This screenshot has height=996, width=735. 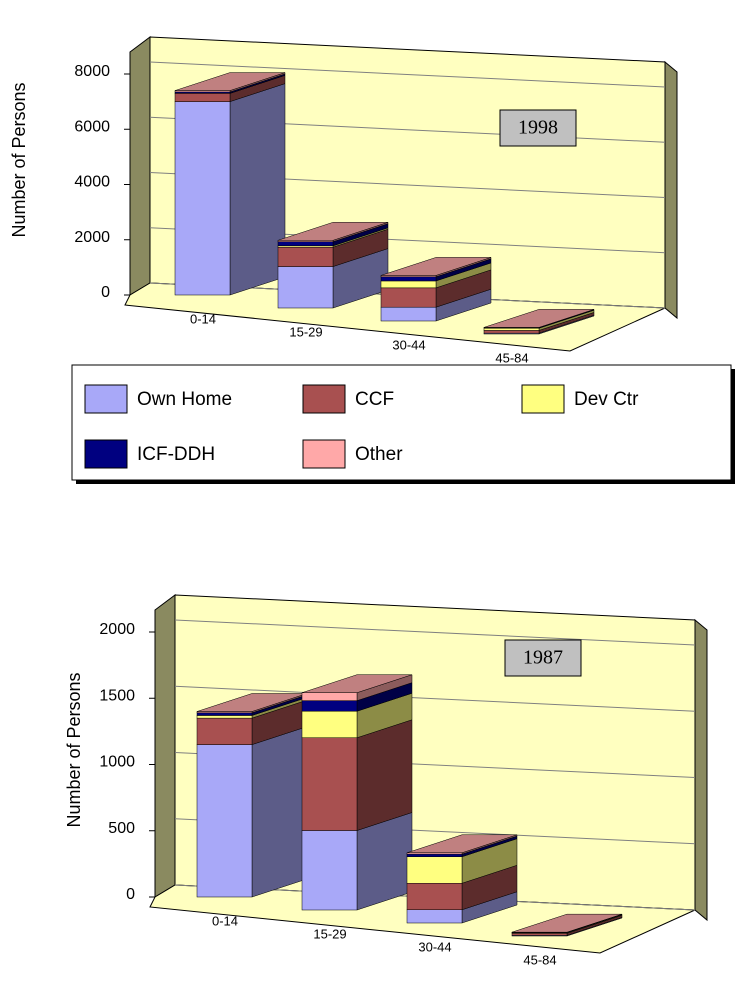 I want to click on annotation: 1987, so click(x=543, y=658).